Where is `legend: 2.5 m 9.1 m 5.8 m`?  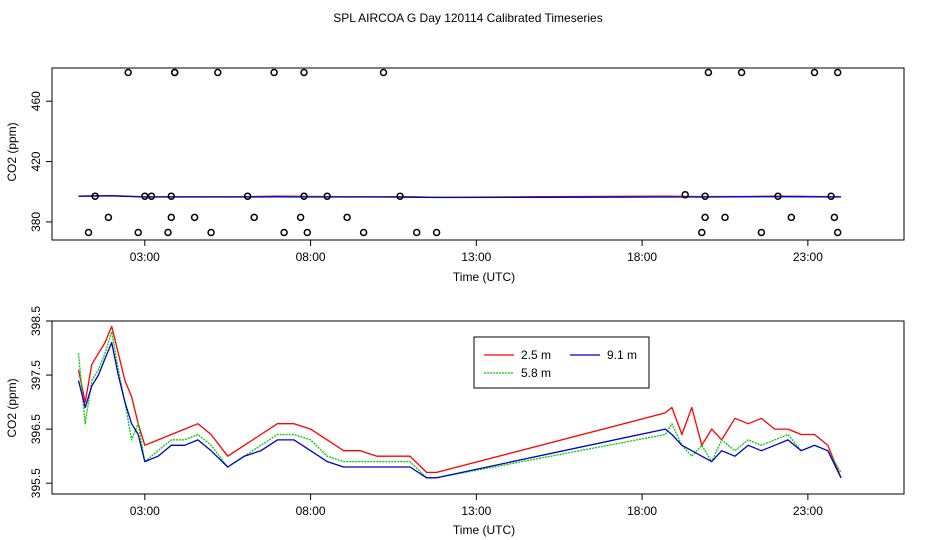 legend: 2.5 m 9.1 m 5.8 m is located at coordinates (561, 362).